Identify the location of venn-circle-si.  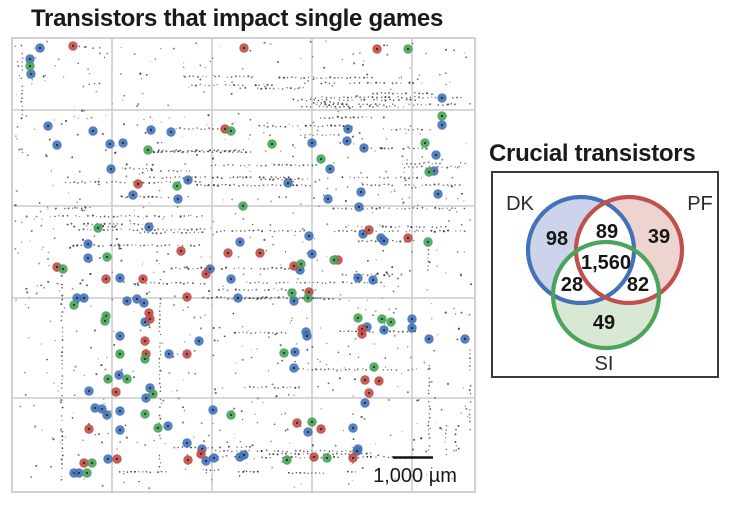
(606, 295).